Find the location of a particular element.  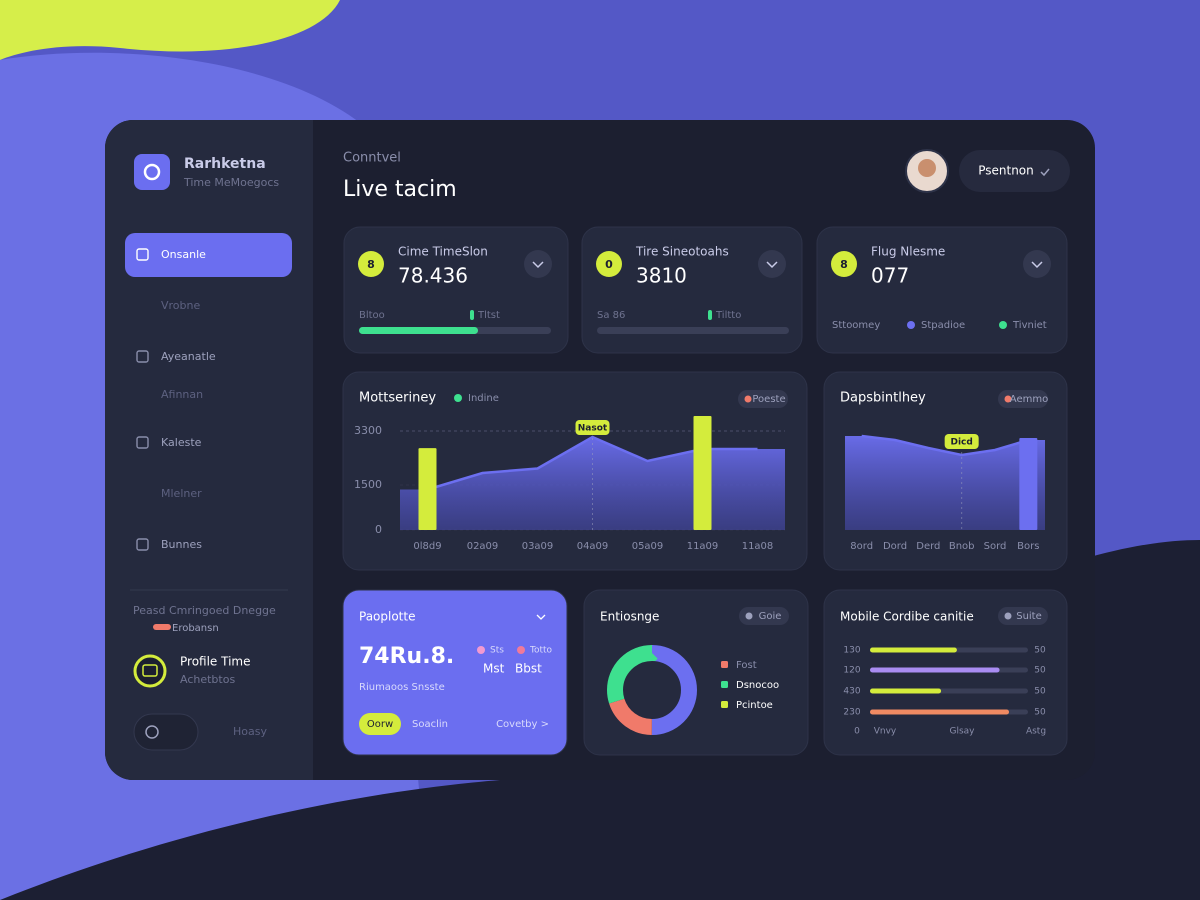

legend-label: Fost is located at coordinates (746, 665).